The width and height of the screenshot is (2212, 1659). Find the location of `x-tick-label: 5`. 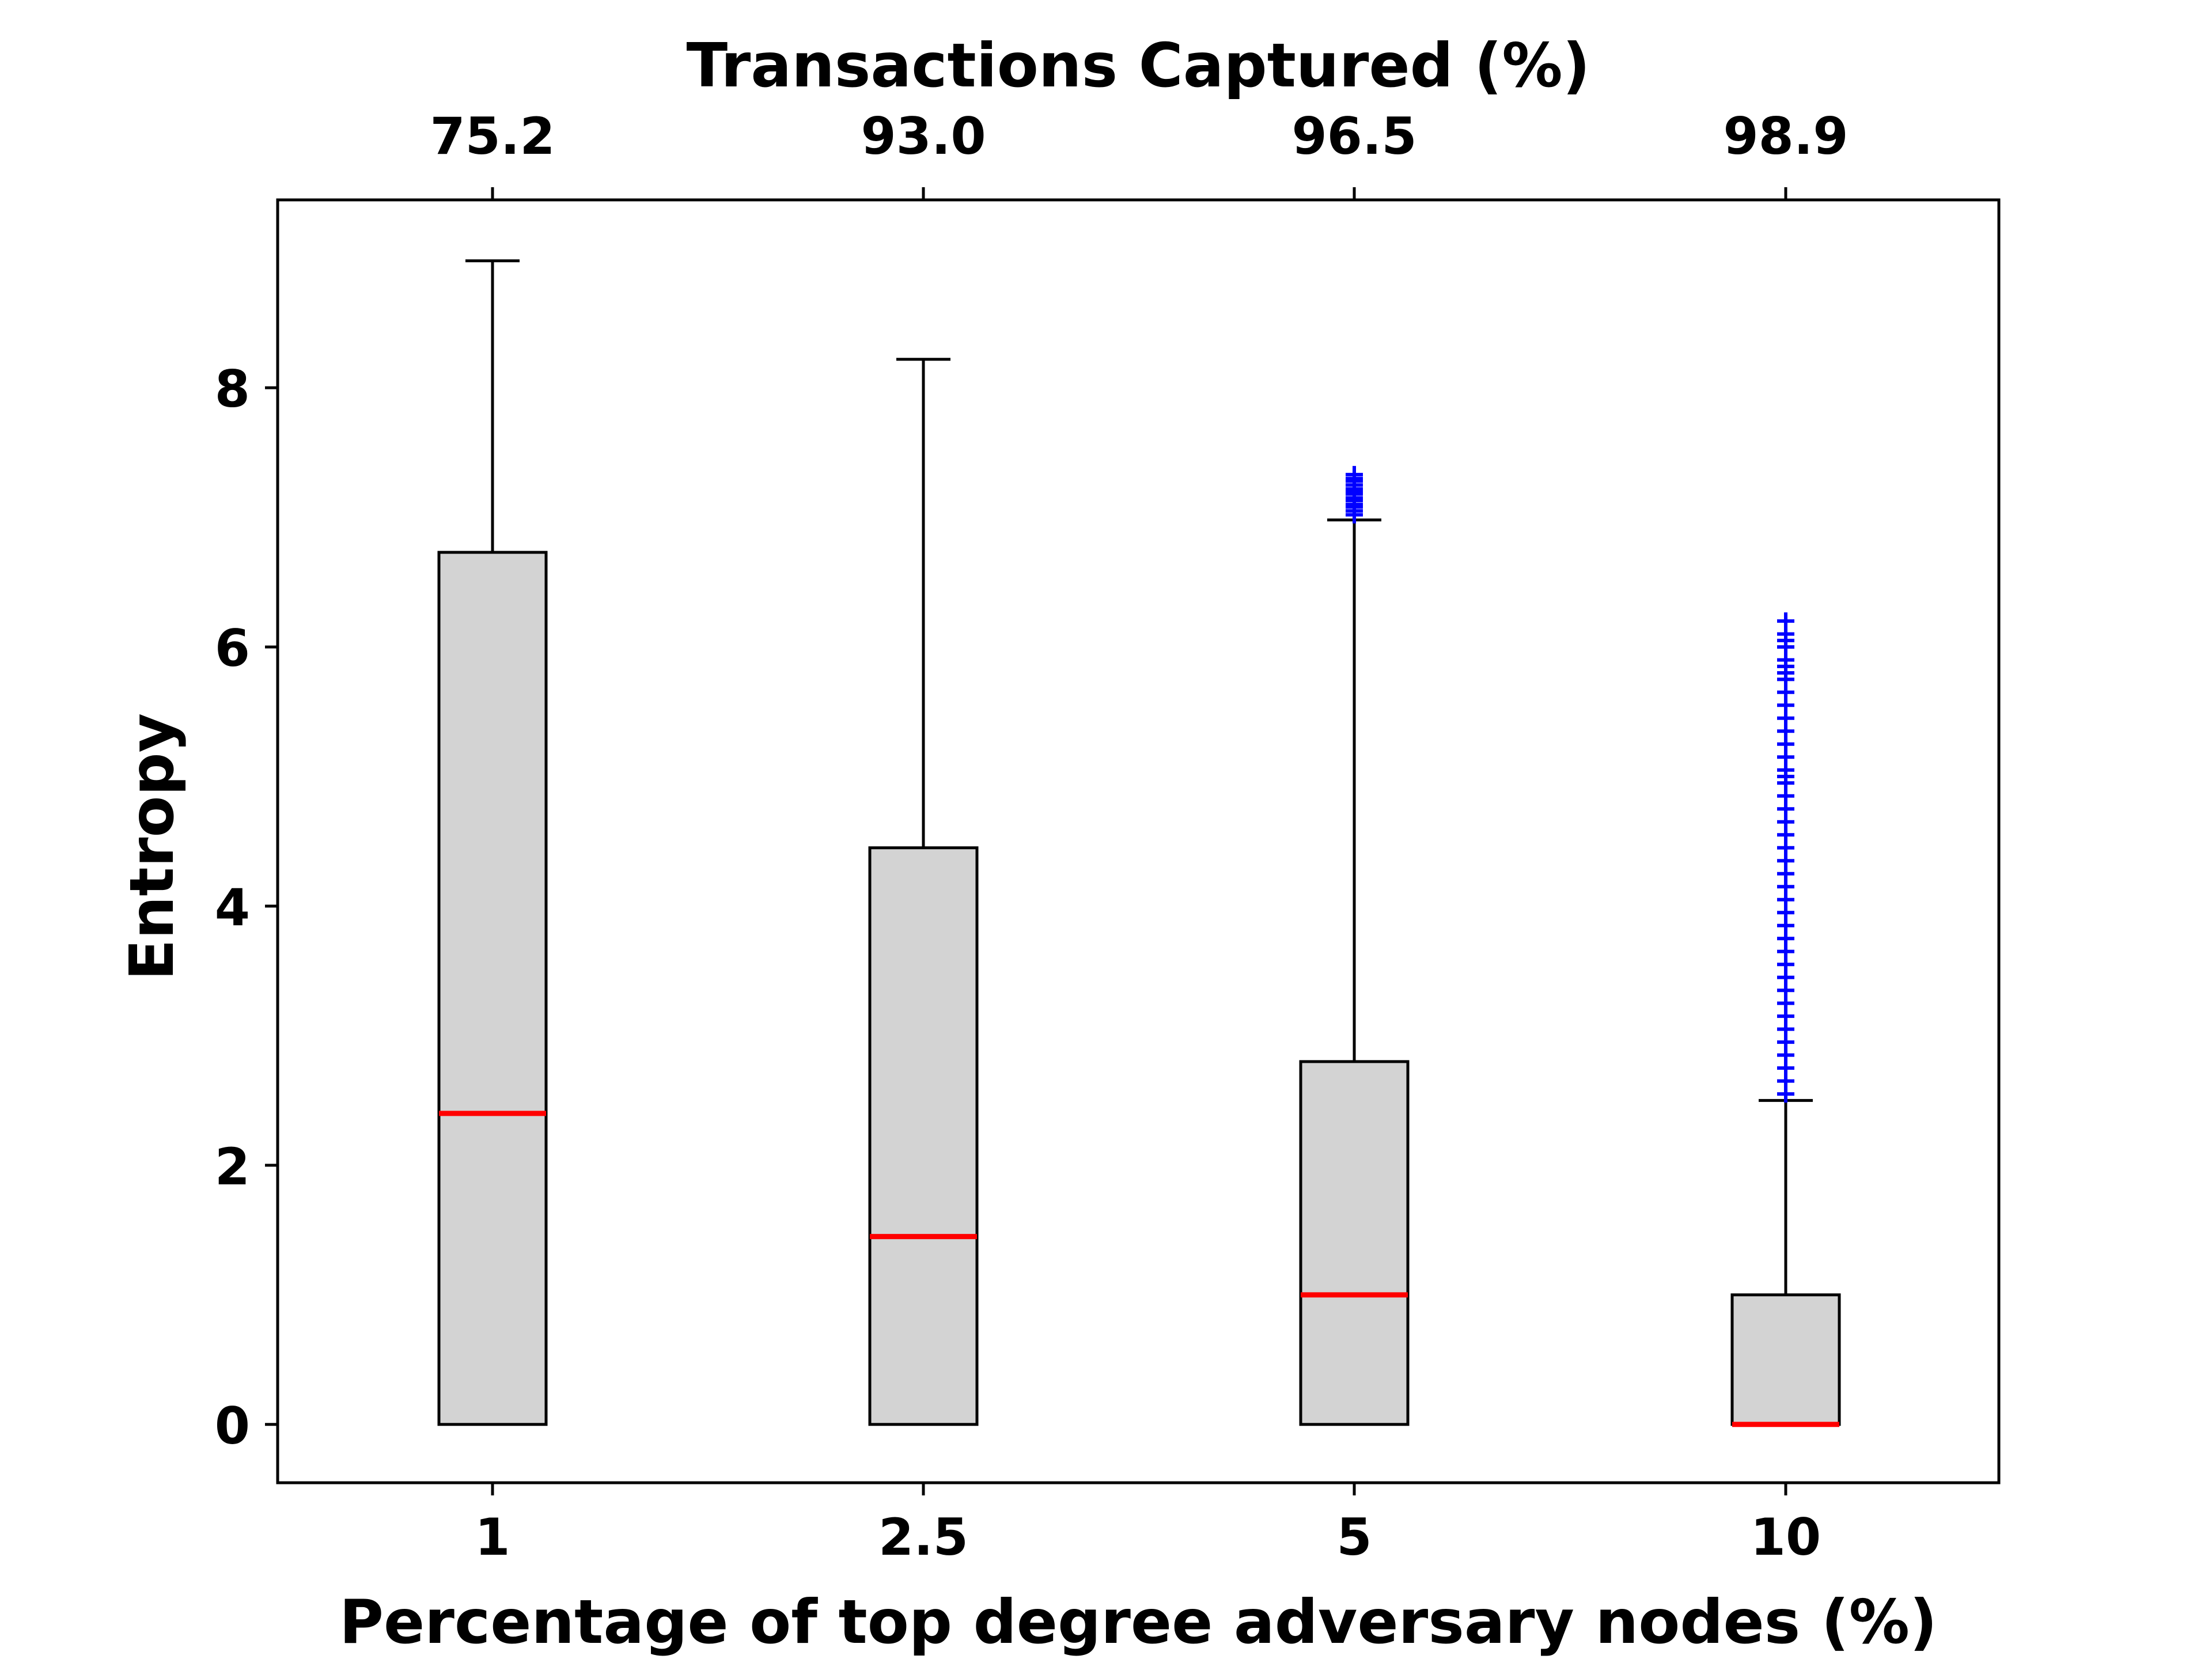

x-tick-label: 5 is located at coordinates (1354, 1537).